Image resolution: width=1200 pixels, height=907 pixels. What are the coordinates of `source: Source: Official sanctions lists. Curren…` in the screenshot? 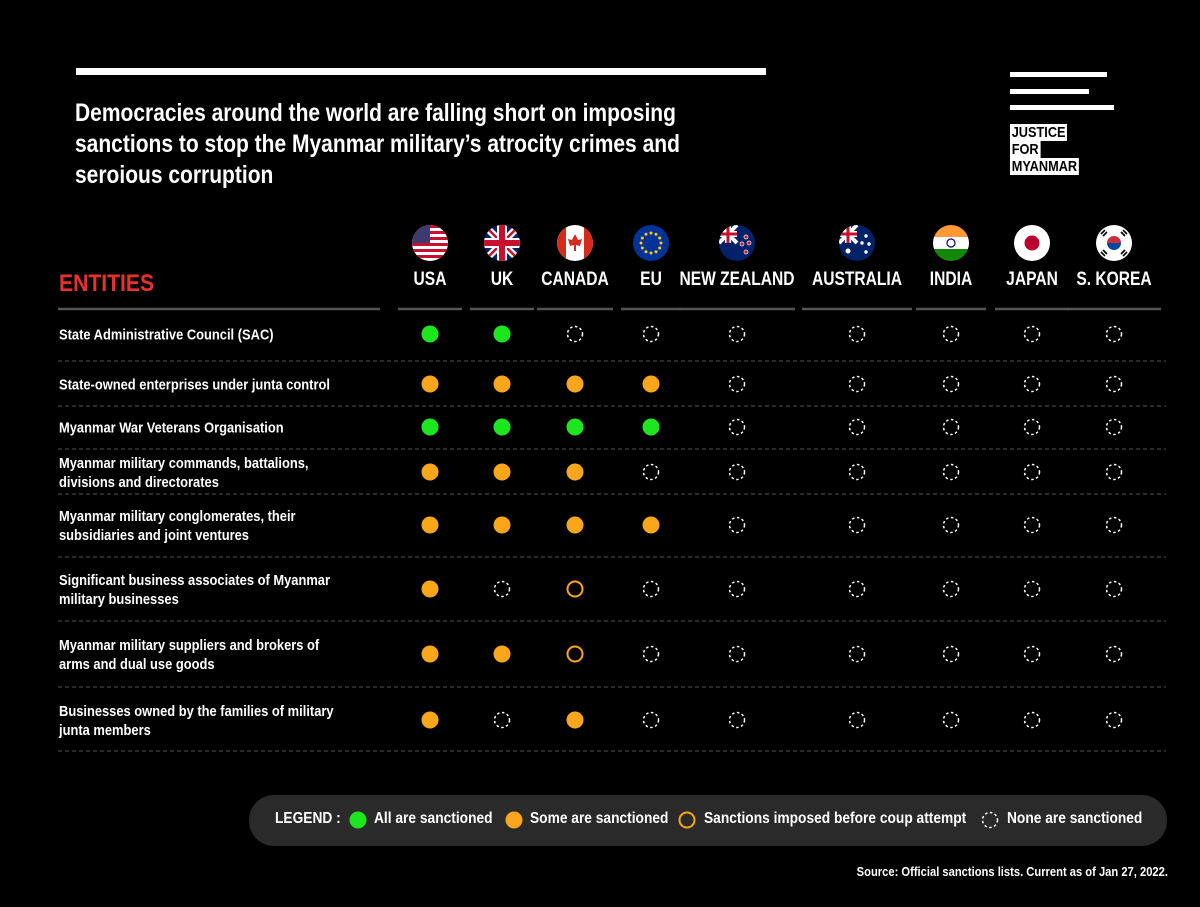 It's located at (1012, 871).